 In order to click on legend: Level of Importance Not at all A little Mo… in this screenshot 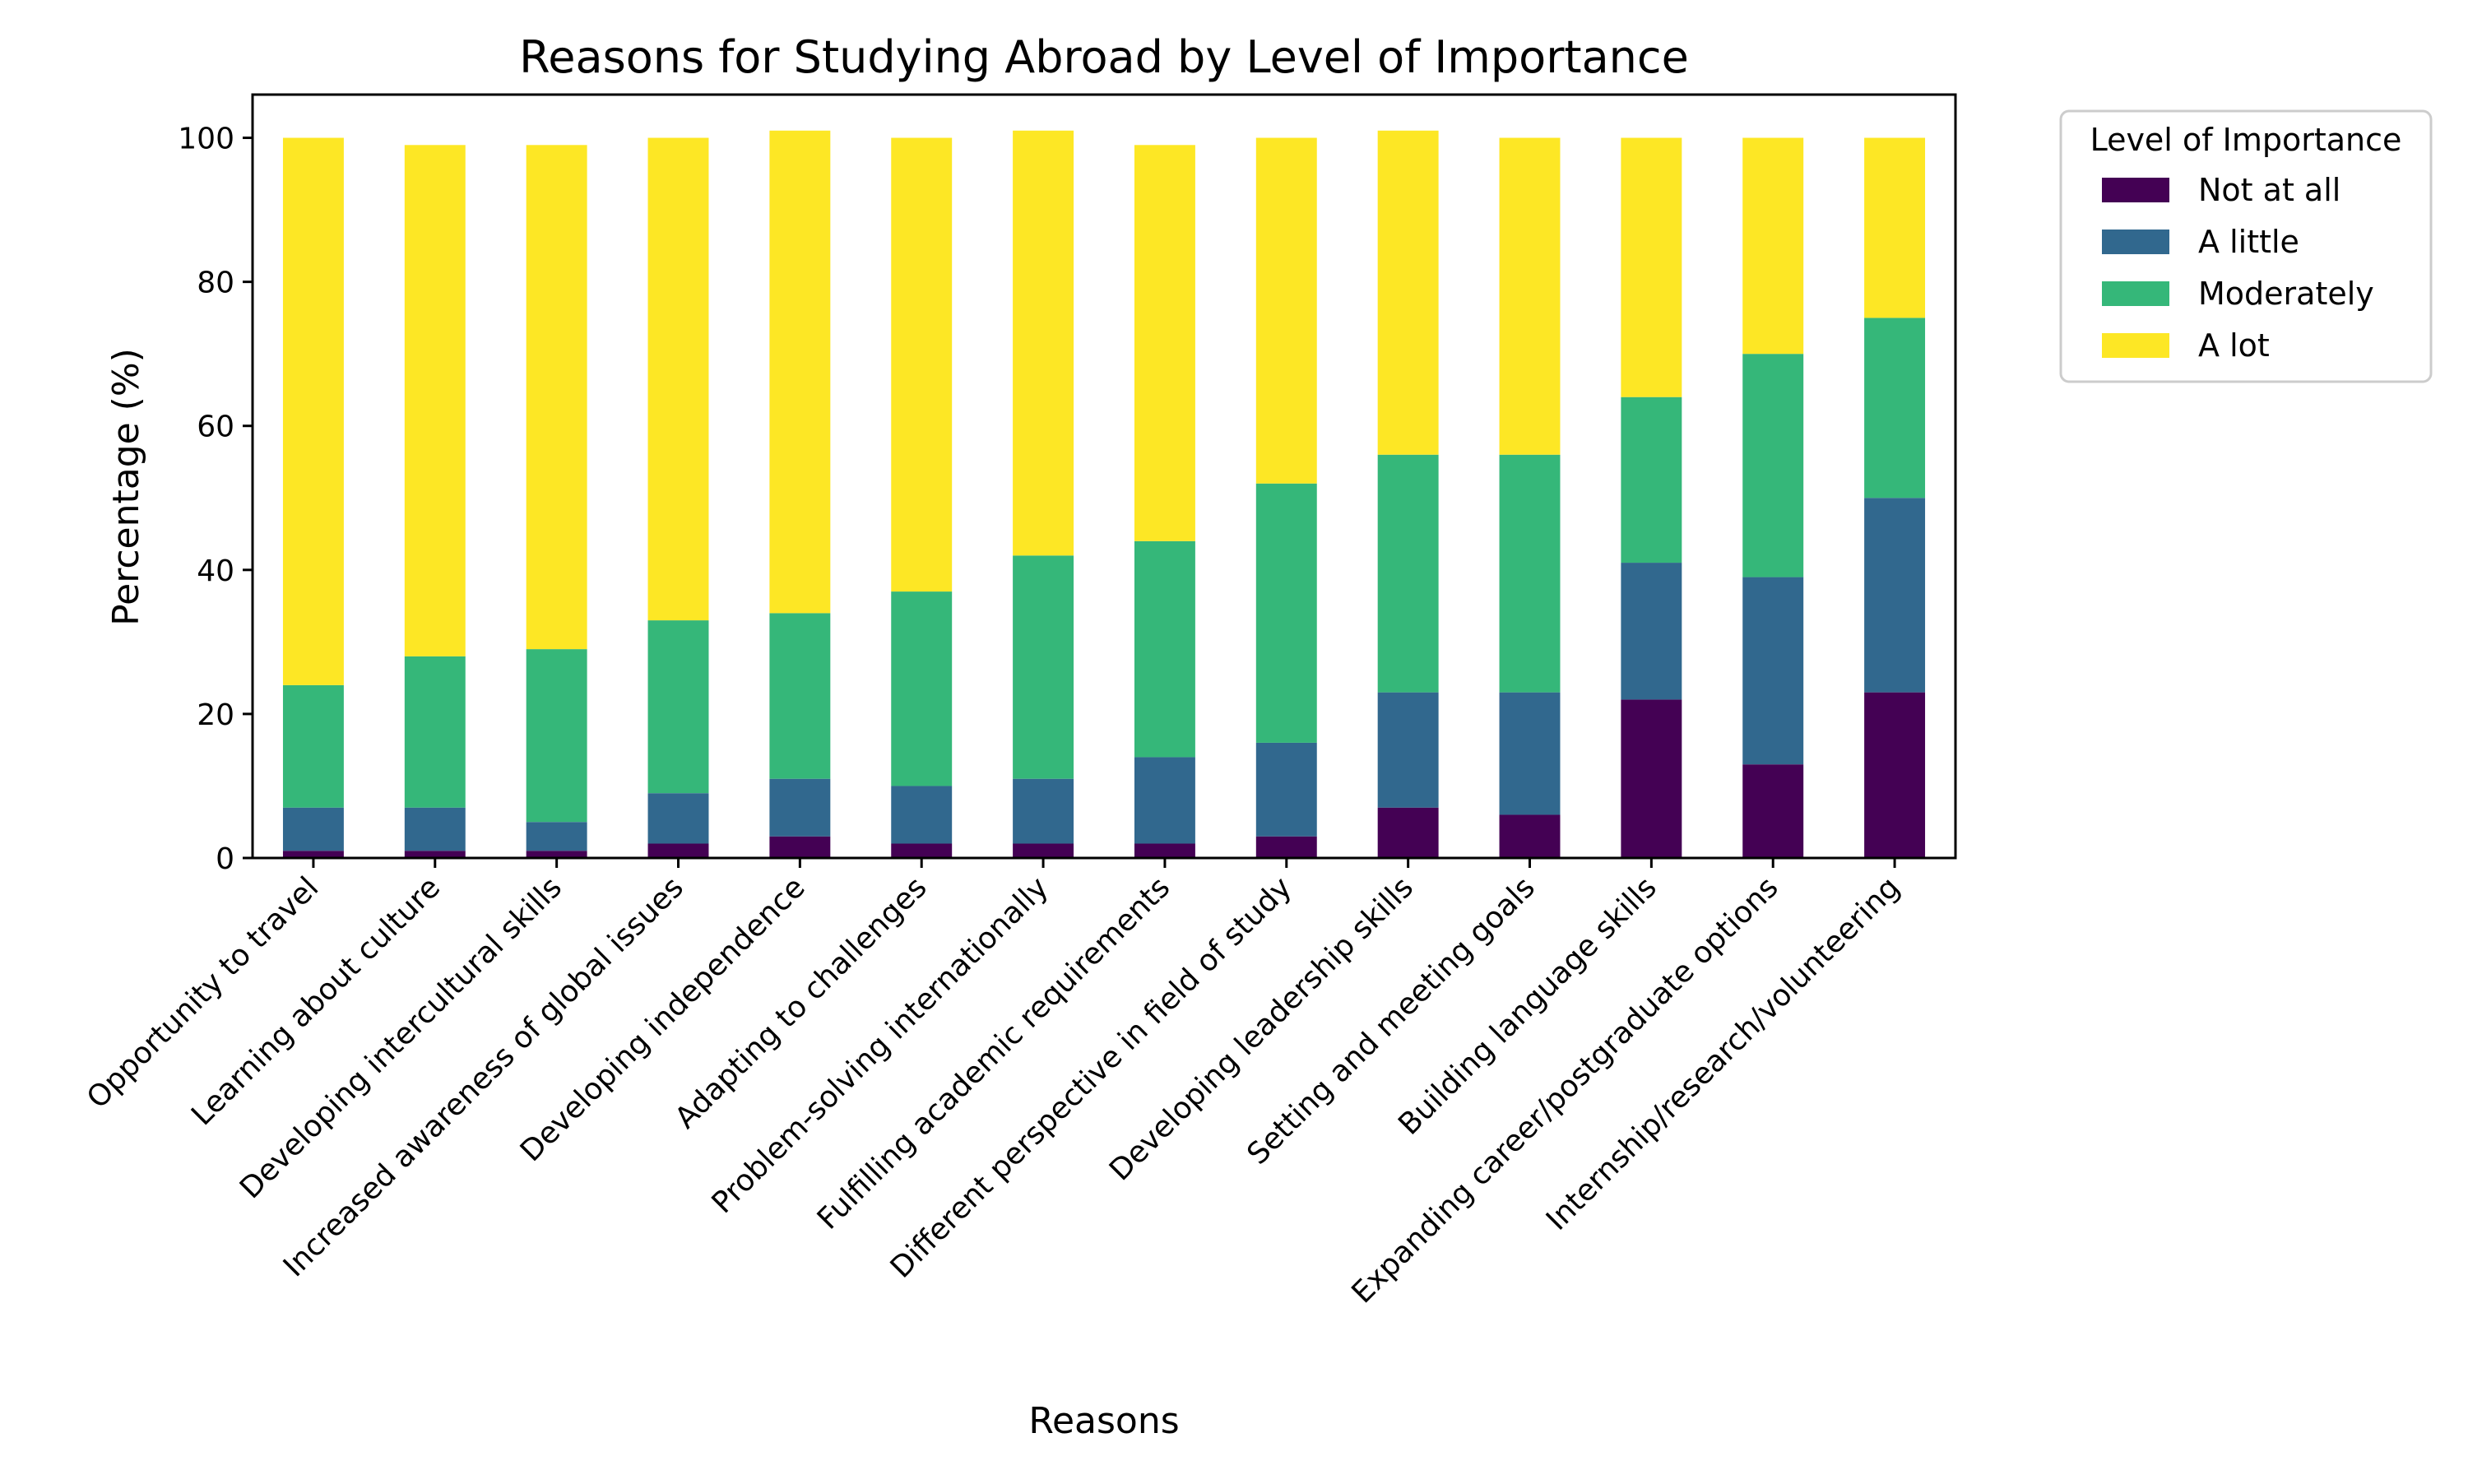, I will do `click(2246, 246)`.